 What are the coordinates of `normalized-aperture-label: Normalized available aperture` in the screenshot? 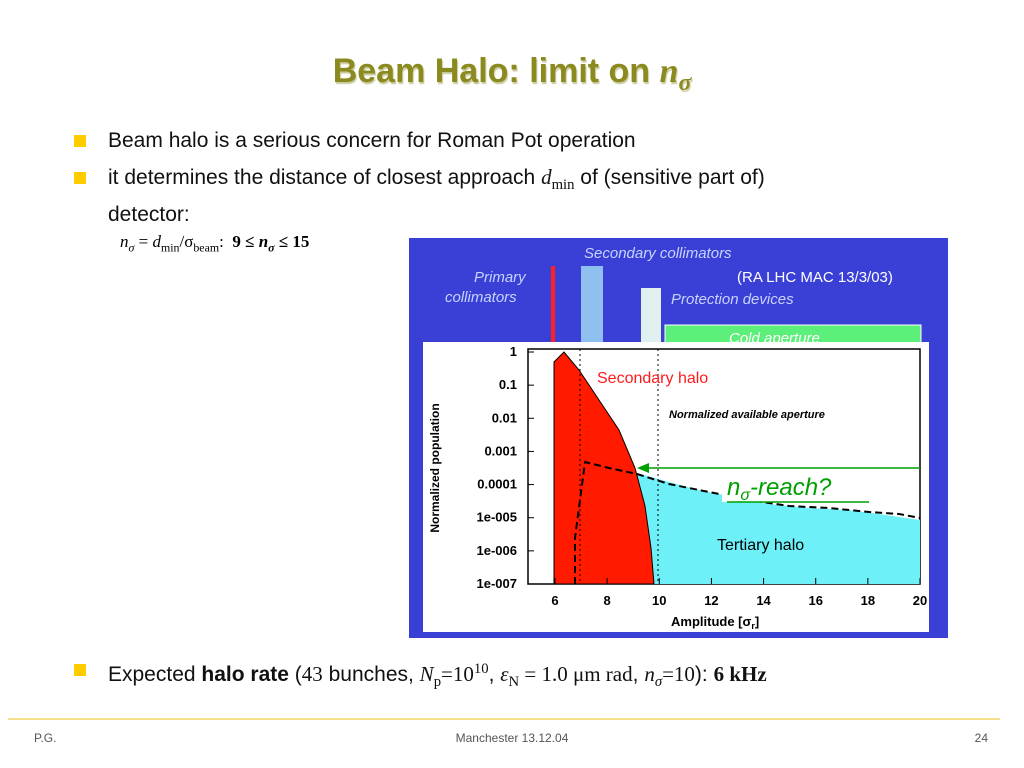 It's located at (747, 415).